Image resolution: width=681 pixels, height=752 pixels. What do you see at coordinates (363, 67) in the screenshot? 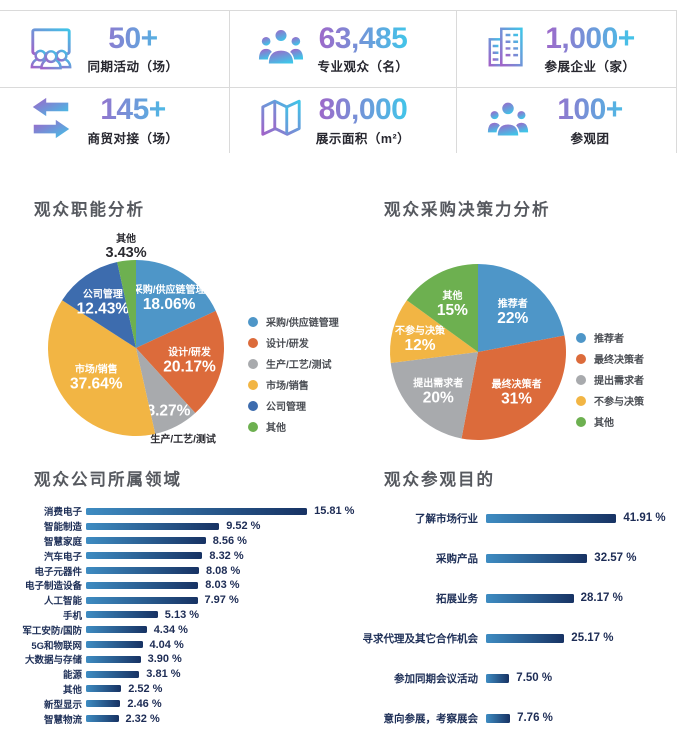
I see `stat-label: 专业观众（名）` at bounding box center [363, 67].